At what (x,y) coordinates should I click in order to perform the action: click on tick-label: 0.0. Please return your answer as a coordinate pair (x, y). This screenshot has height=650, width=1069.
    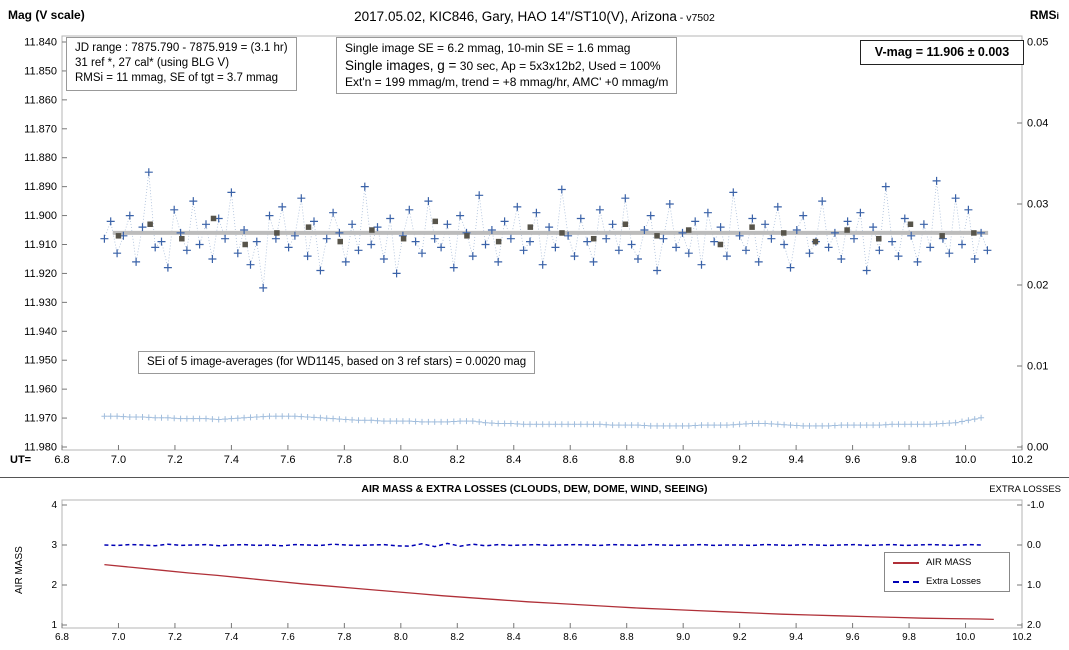
    Looking at the image, I should click on (1034, 545).